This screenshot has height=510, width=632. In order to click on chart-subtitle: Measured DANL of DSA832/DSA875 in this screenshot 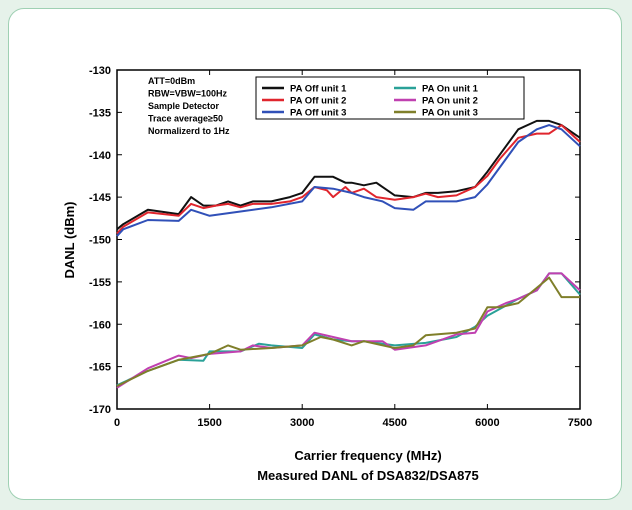, I will do `click(368, 475)`.